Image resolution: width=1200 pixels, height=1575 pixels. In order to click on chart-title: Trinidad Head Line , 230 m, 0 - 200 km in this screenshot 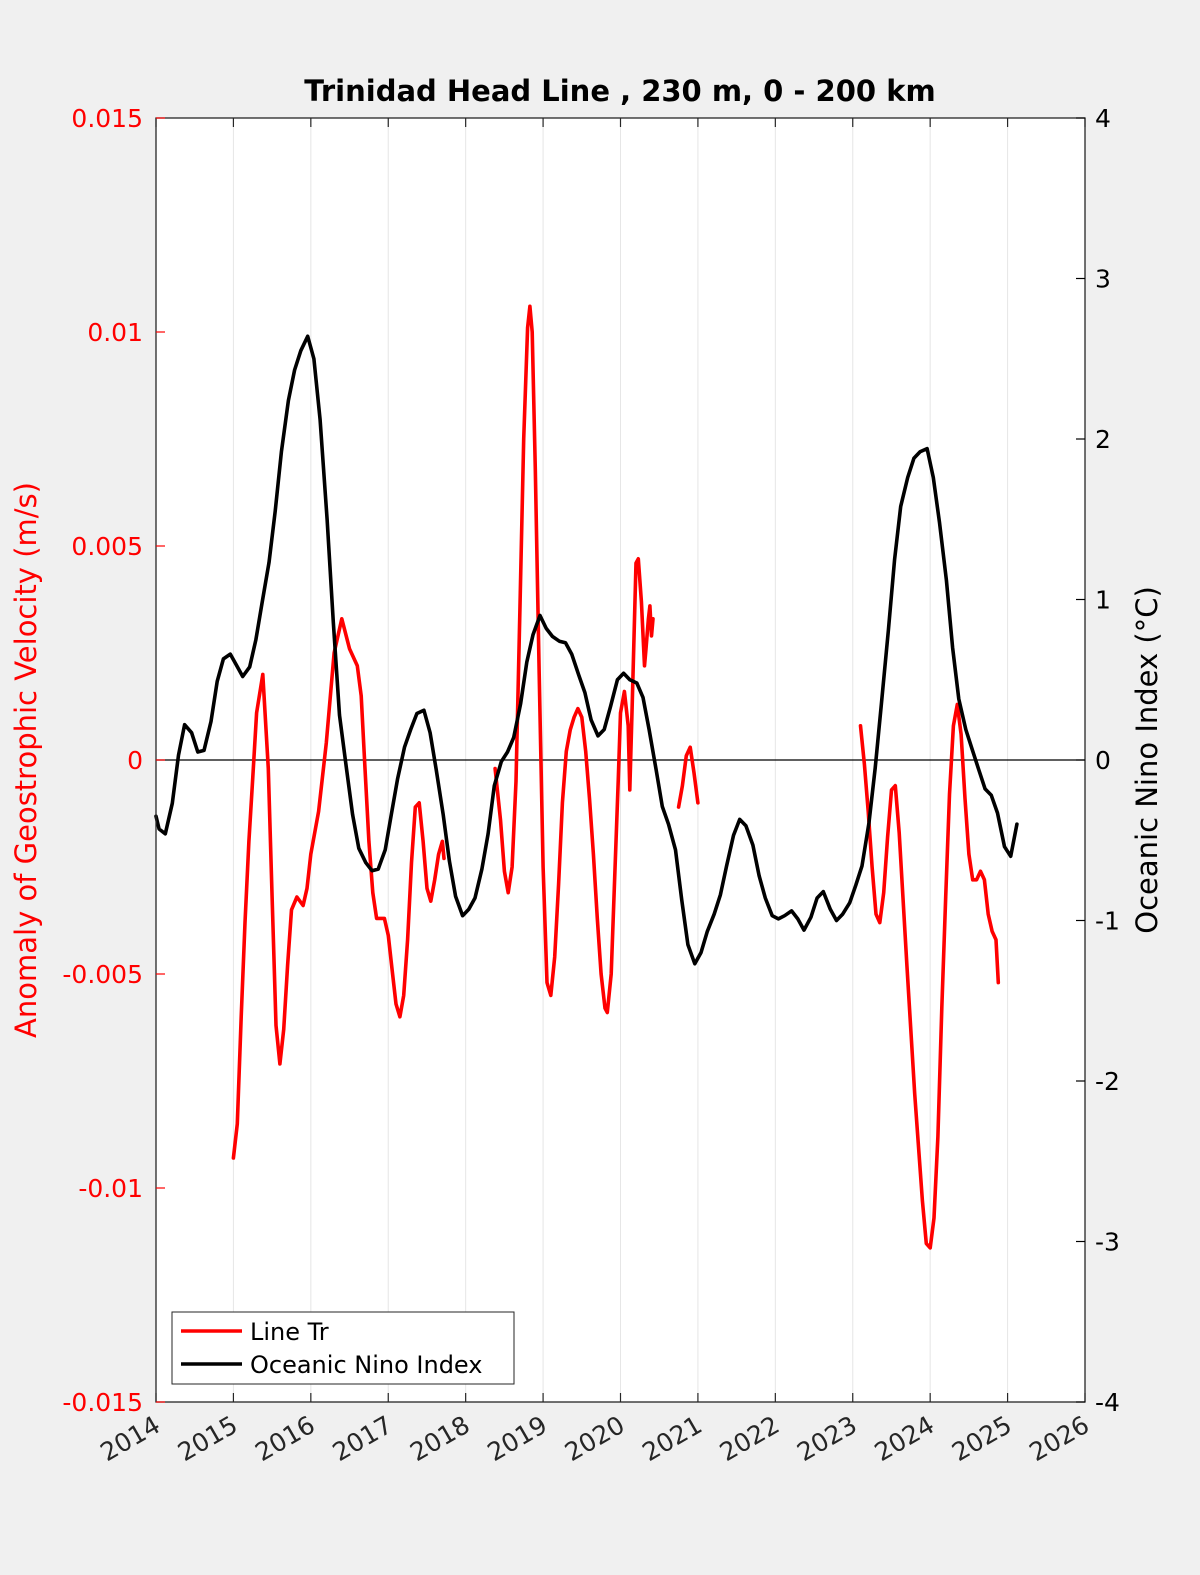, I will do `click(619, 91)`.